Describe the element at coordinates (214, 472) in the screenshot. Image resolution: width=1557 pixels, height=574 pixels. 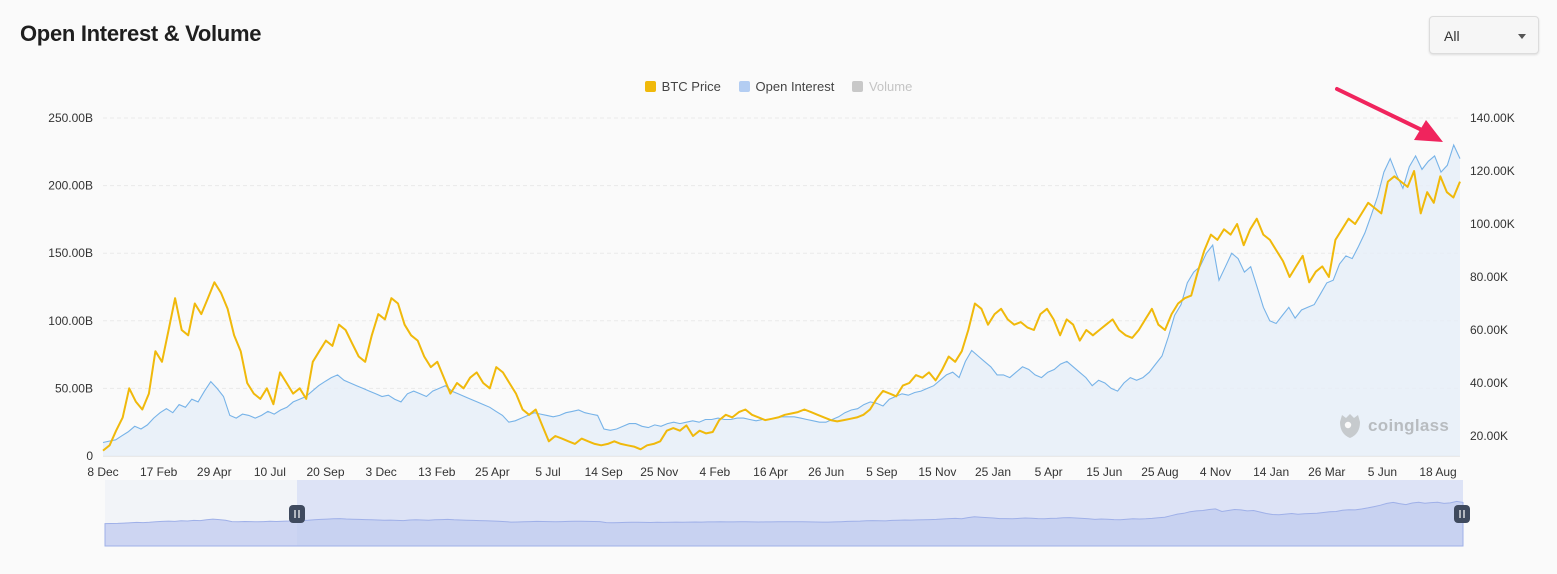
I see `x-tick-label: 29 Apr` at that location.